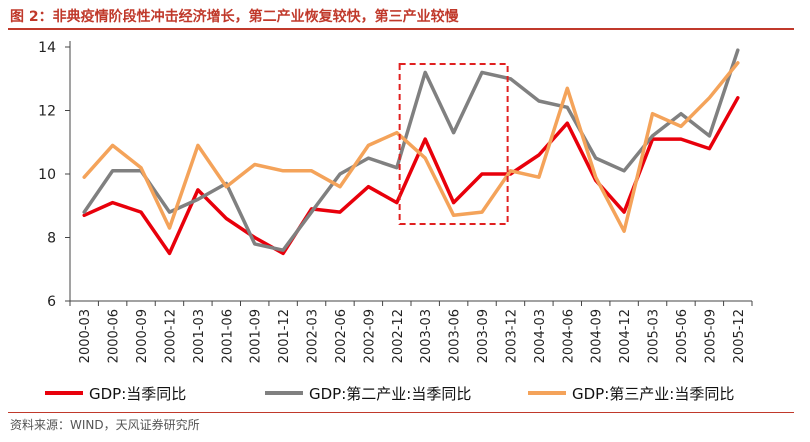  What do you see at coordinates (341, 336) in the screenshot?
I see `x-tick-label: 2002-06` at bounding box center [341, 336].